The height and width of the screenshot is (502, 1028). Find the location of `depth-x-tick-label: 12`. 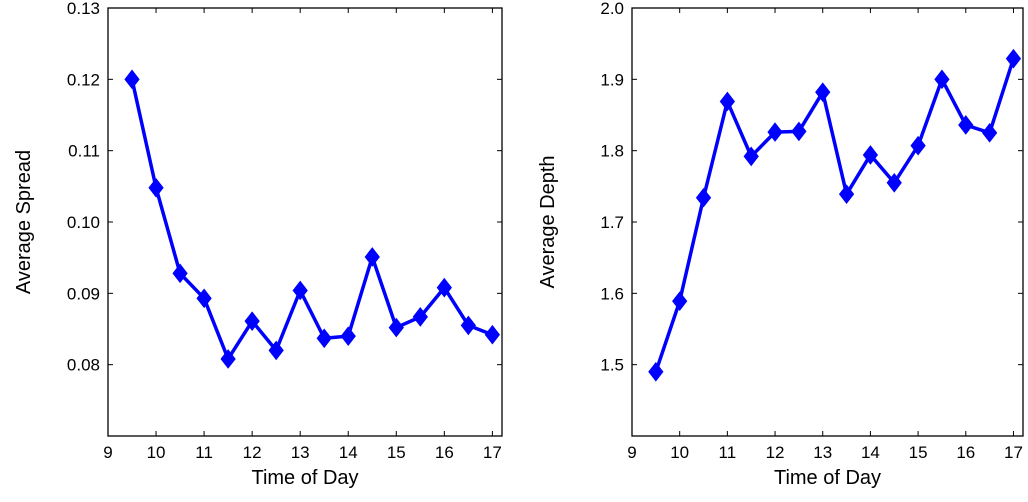

depth-x-tick-label: 12 is located at coordinates (775, 452).